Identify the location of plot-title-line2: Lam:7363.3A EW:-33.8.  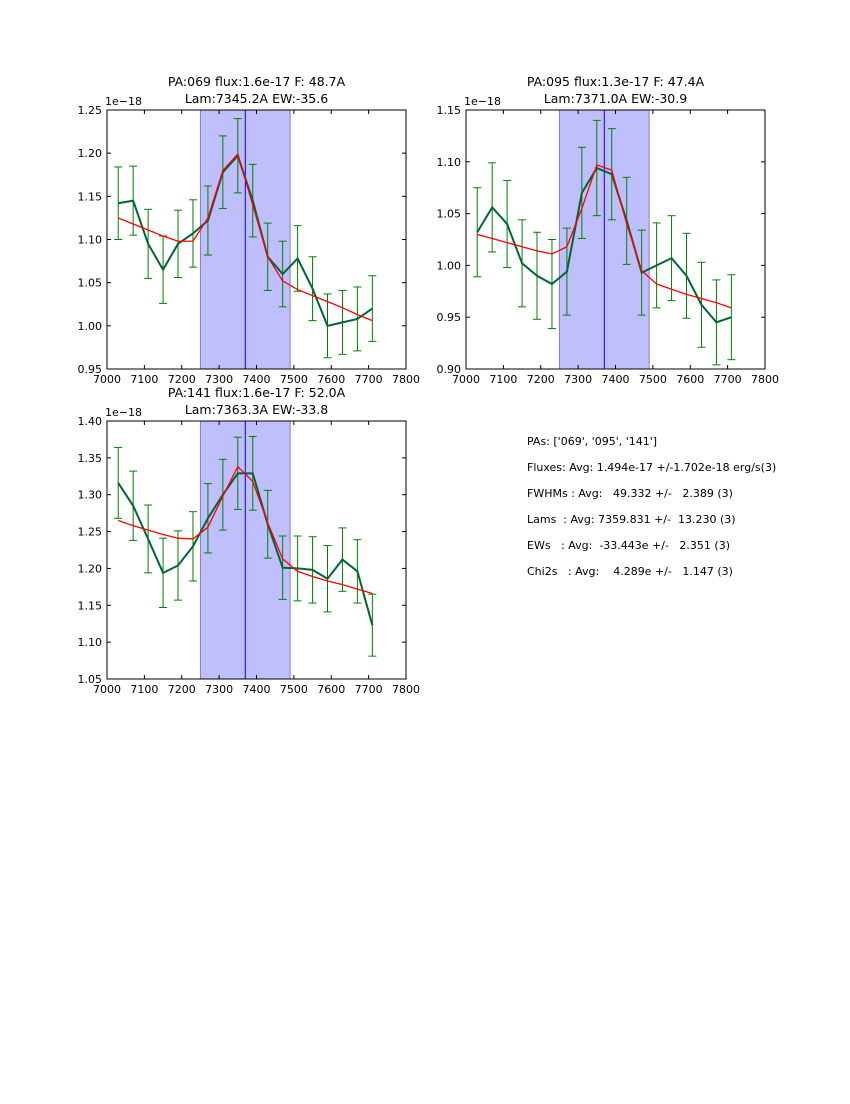
(256, 409).